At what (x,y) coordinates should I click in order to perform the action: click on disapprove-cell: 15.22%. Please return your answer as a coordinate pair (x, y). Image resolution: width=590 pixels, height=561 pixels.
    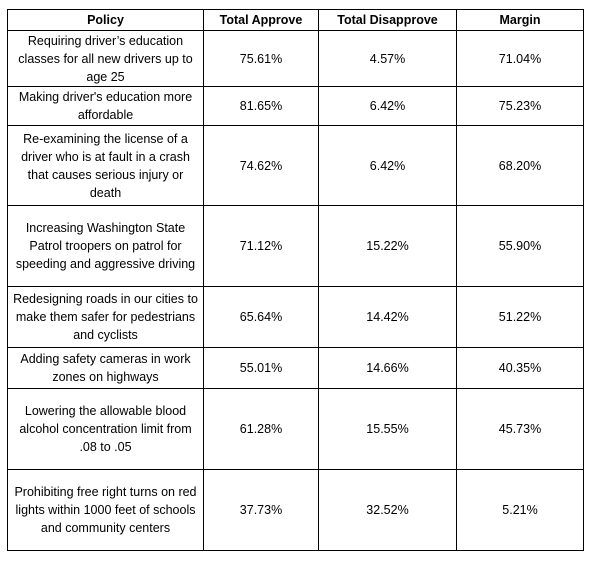
    Looking at the image, I should click on (387, 246).